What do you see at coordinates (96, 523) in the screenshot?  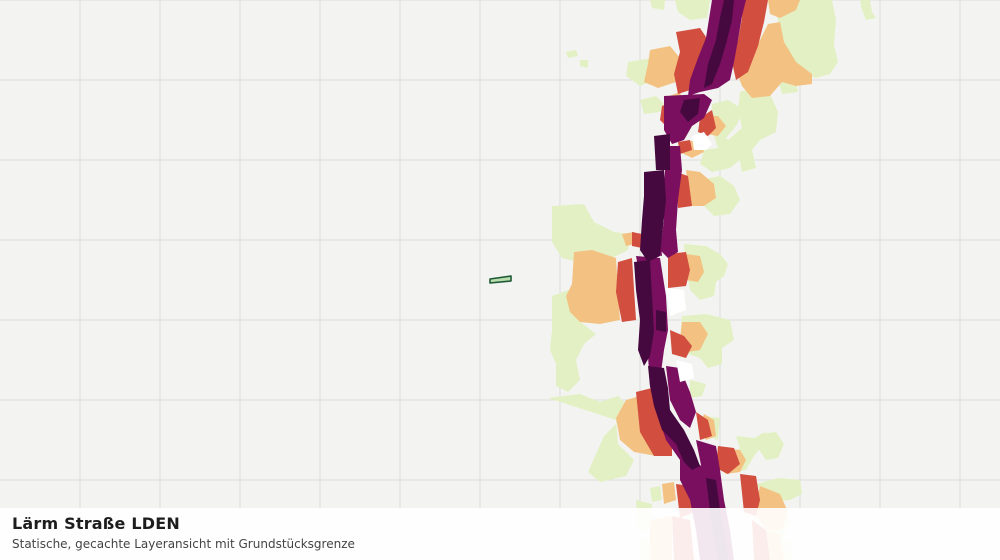 I see `layer-title: Lärm Straße LDEN` at bounding box center [96, 523].